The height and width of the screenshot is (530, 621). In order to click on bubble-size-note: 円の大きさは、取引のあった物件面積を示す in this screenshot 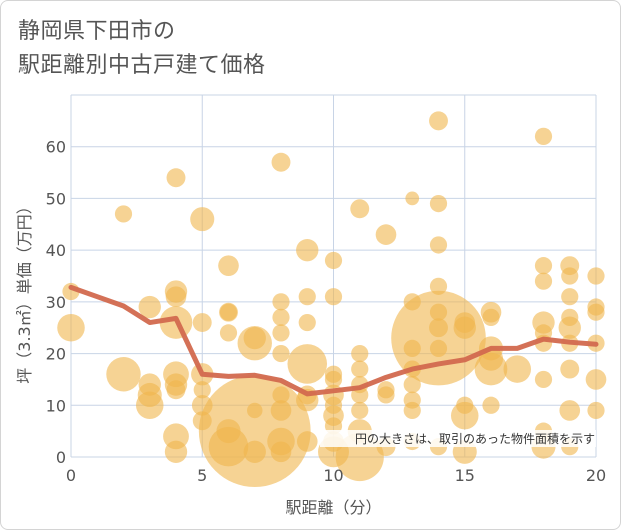, I will do `click(475, 438)`.